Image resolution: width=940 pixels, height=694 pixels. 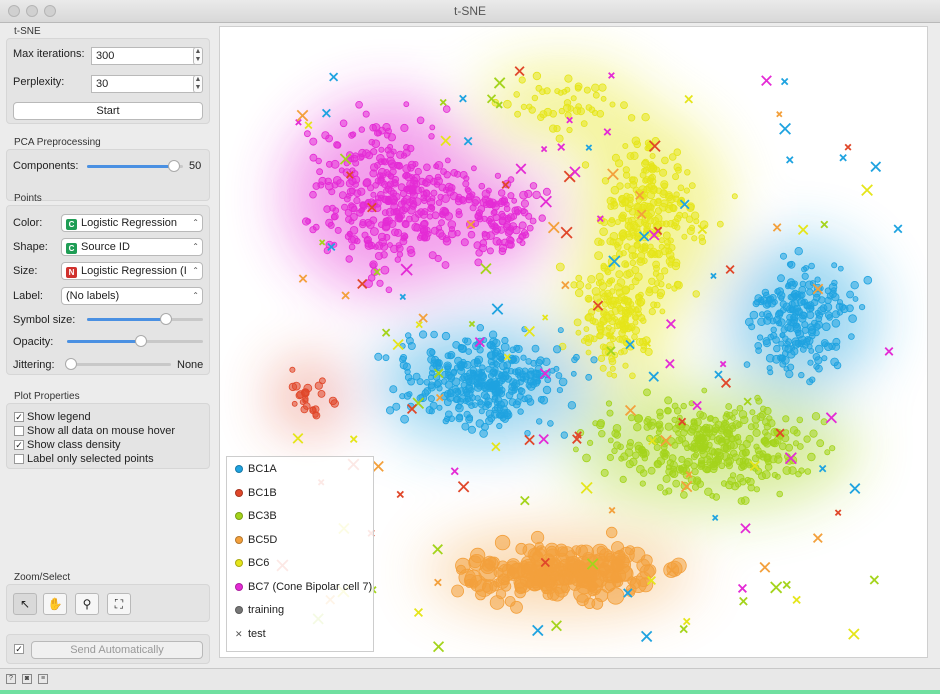 What do you see at coordinates (198, 84) in the screenshot?
I see `perplexity-stepper: ▲ ▼` at bounding box center [198, 84].